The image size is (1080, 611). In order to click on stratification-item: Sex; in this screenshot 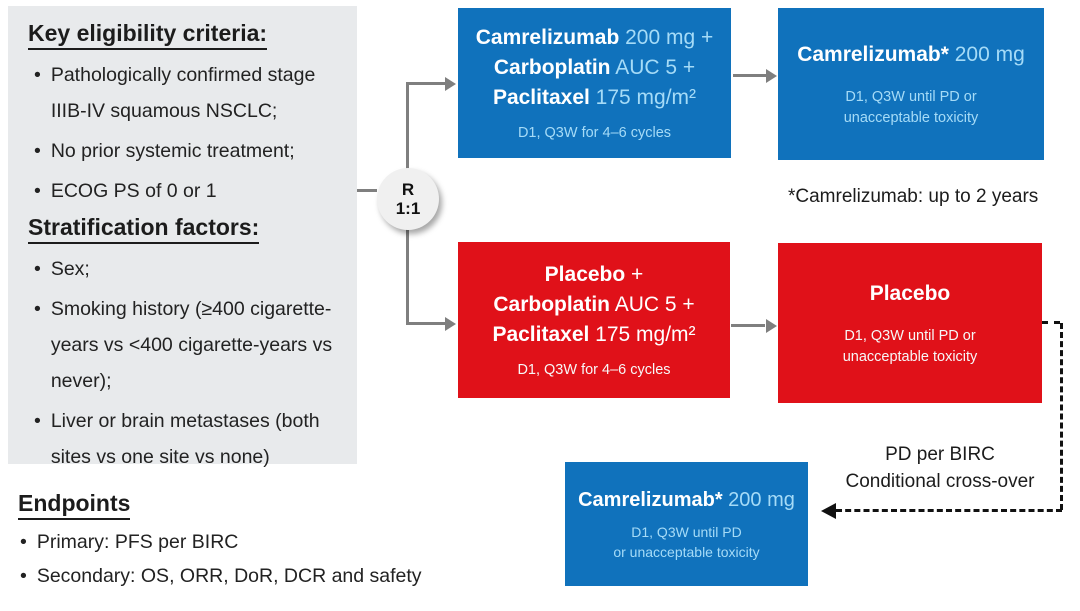, I will do `click(188, 269)`.